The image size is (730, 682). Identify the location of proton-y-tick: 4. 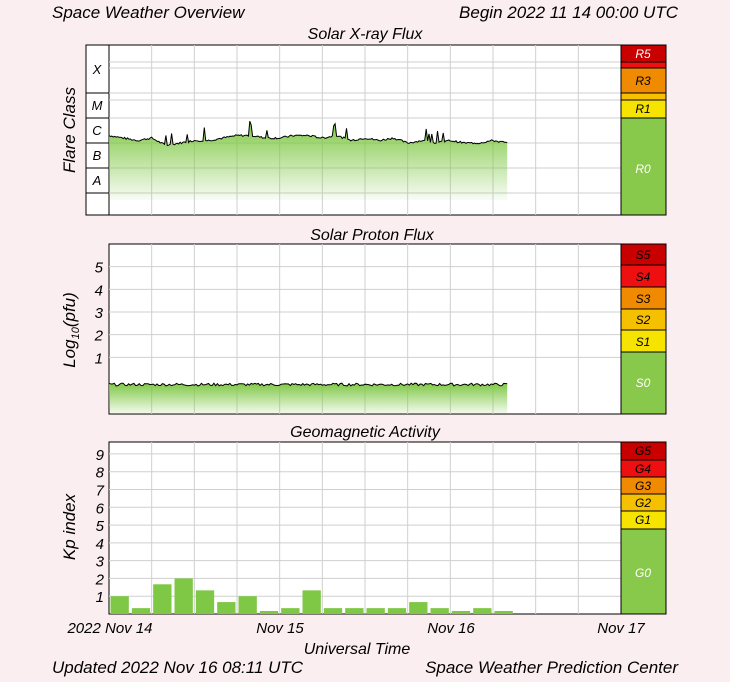
(99, 290).